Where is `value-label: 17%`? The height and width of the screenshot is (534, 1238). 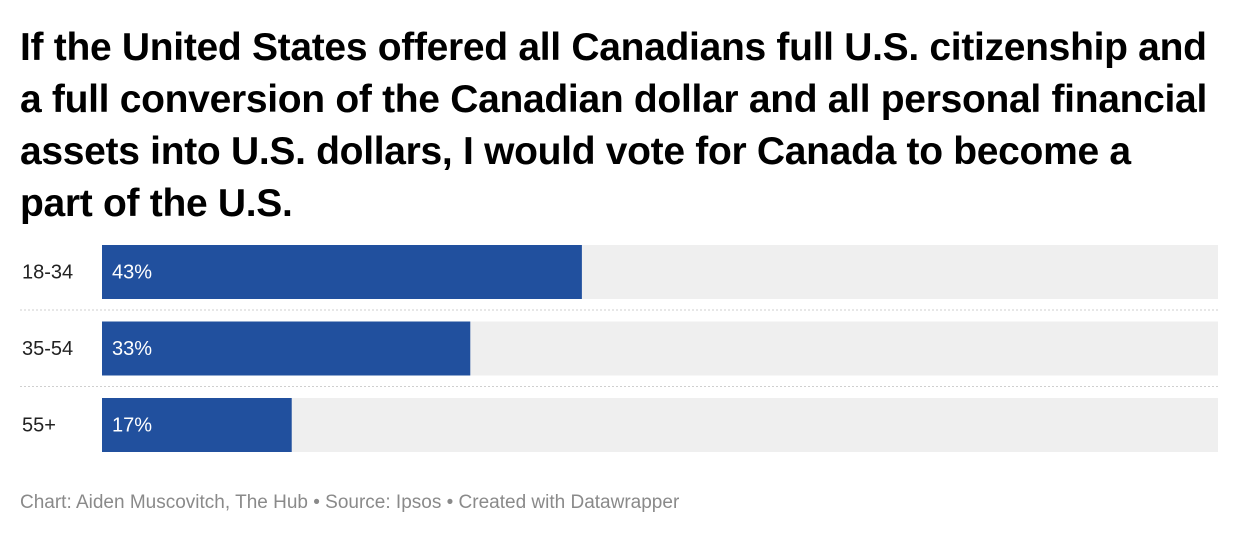 value-label: 17% is located at coordinates (132, 425).